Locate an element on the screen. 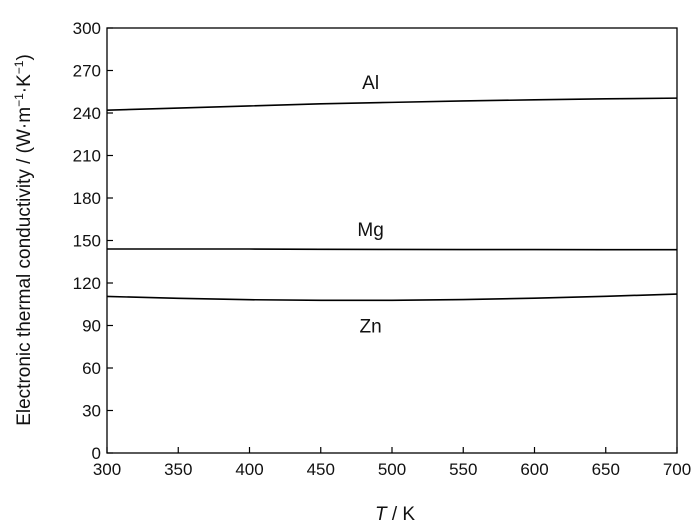  y-tick-label: 300 is located at coordinates (87, 28).